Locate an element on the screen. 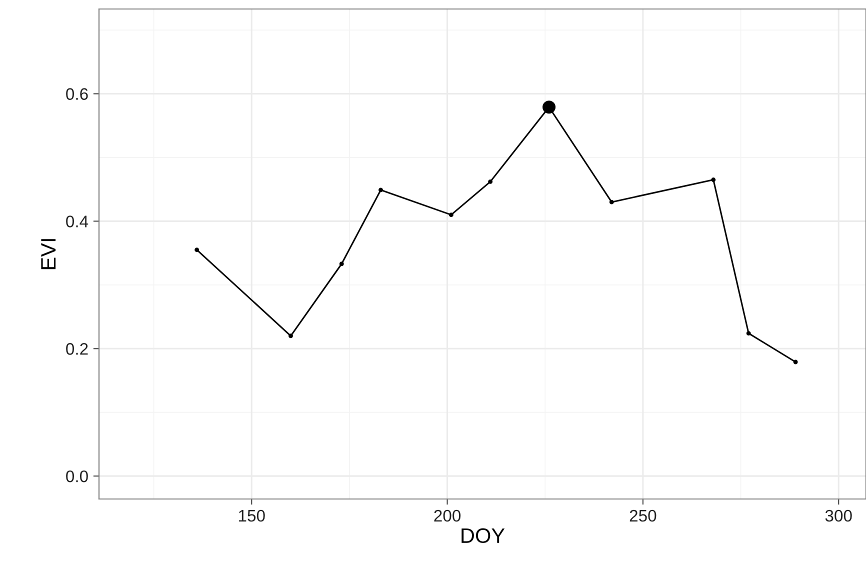  y-tick-label: 0.4 is located at coordinates (77, 222).